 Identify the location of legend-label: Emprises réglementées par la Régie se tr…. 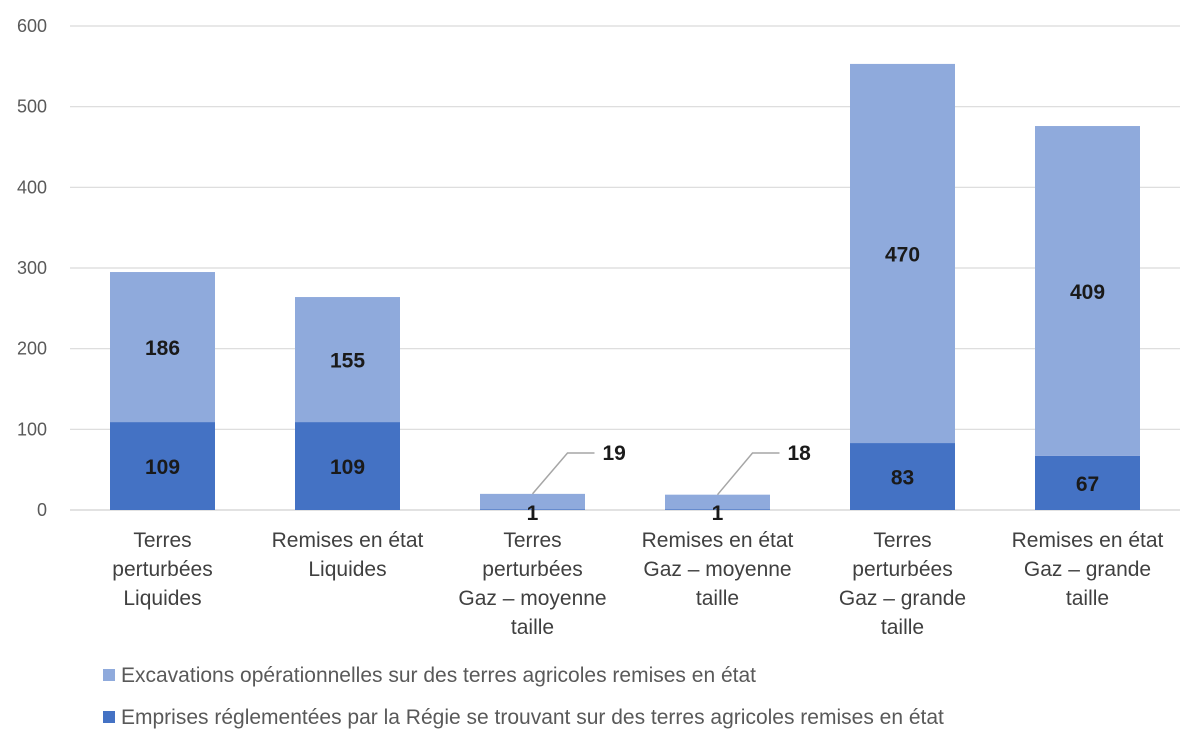
(532, 717).